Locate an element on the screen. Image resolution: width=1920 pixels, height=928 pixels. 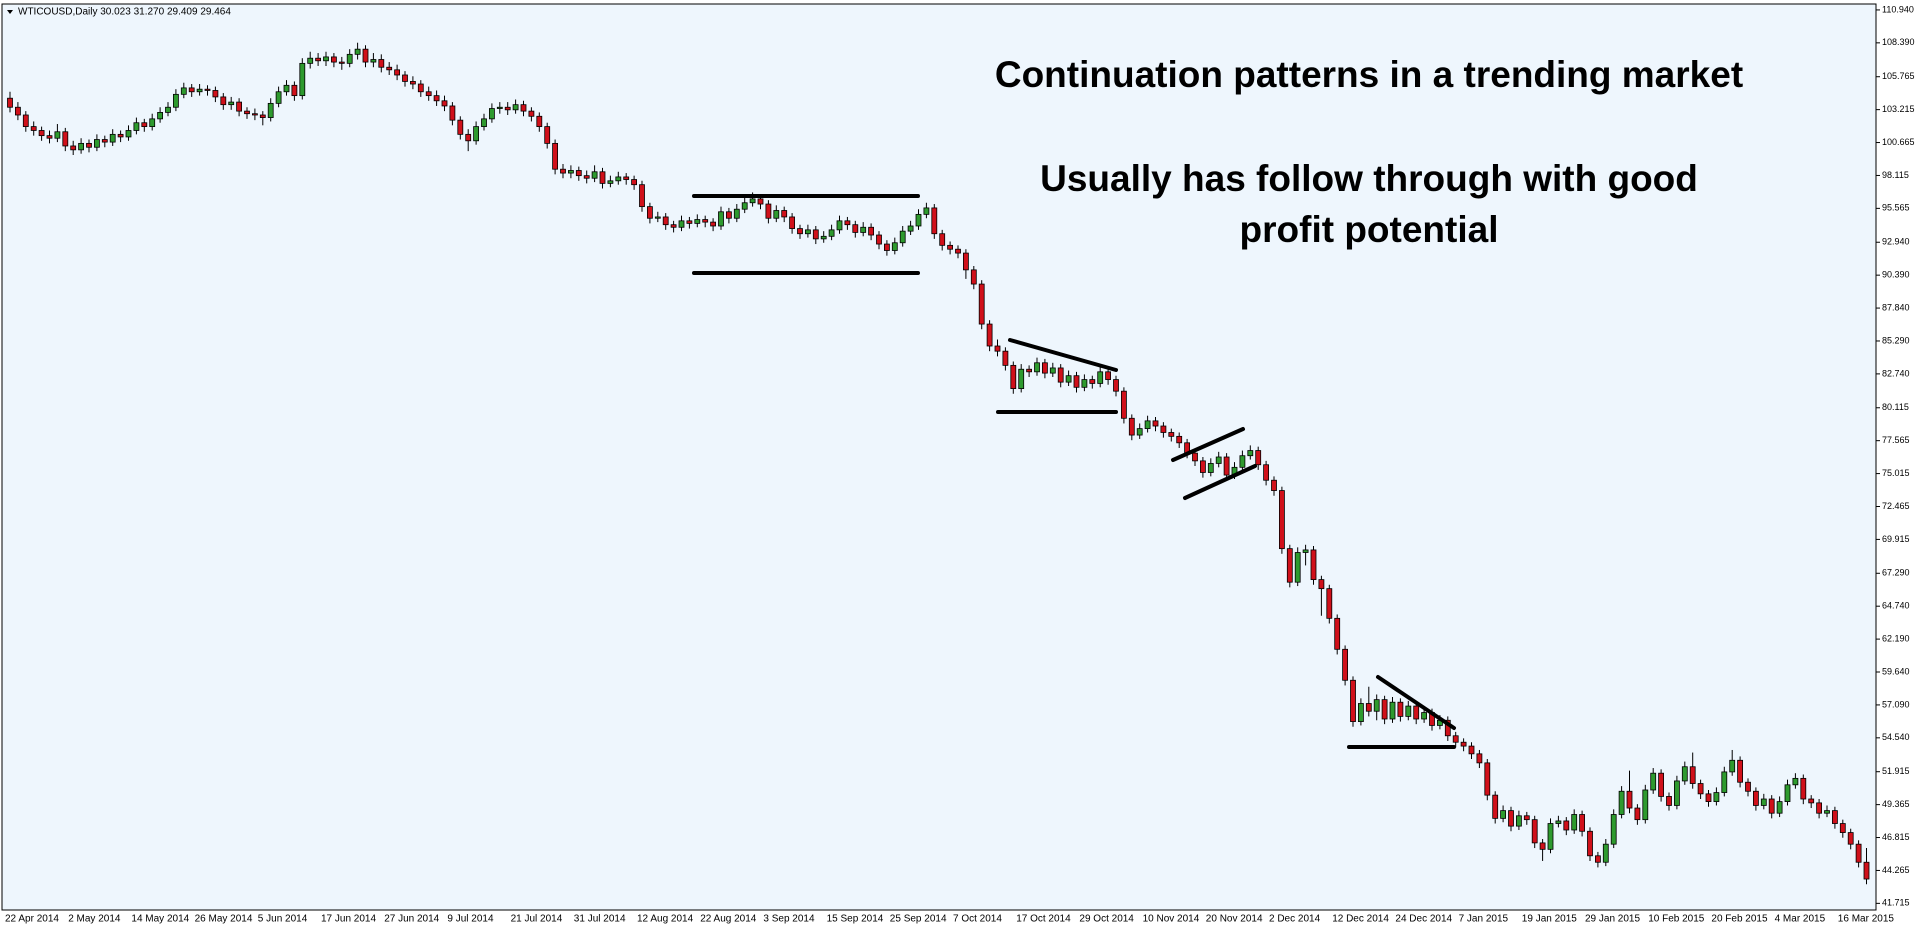
y-tick-label: 100.665 is located at coordinates (1898, 142).